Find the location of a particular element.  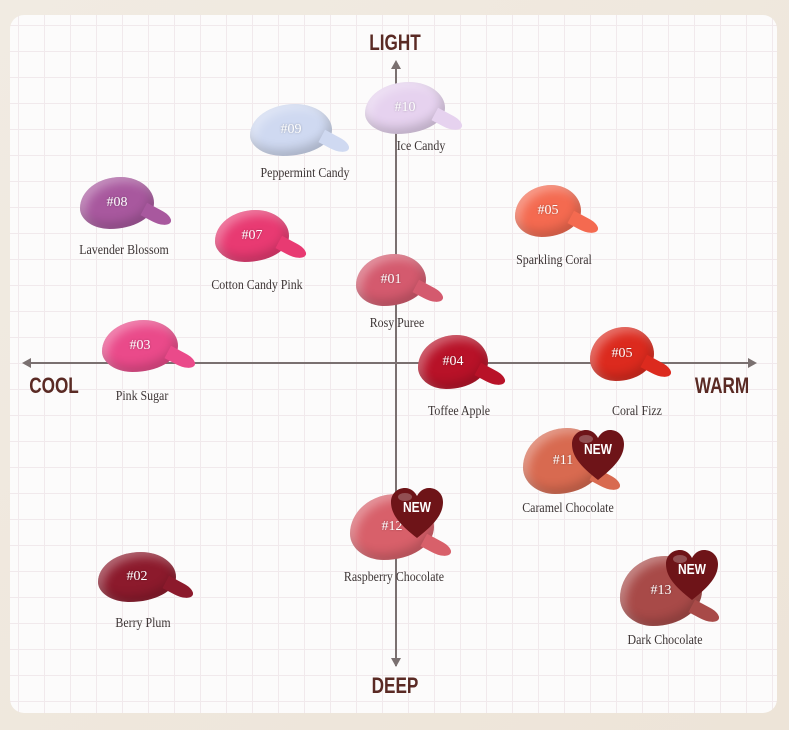

axis-label-warm: WARM is located at coordinates (722, 385).